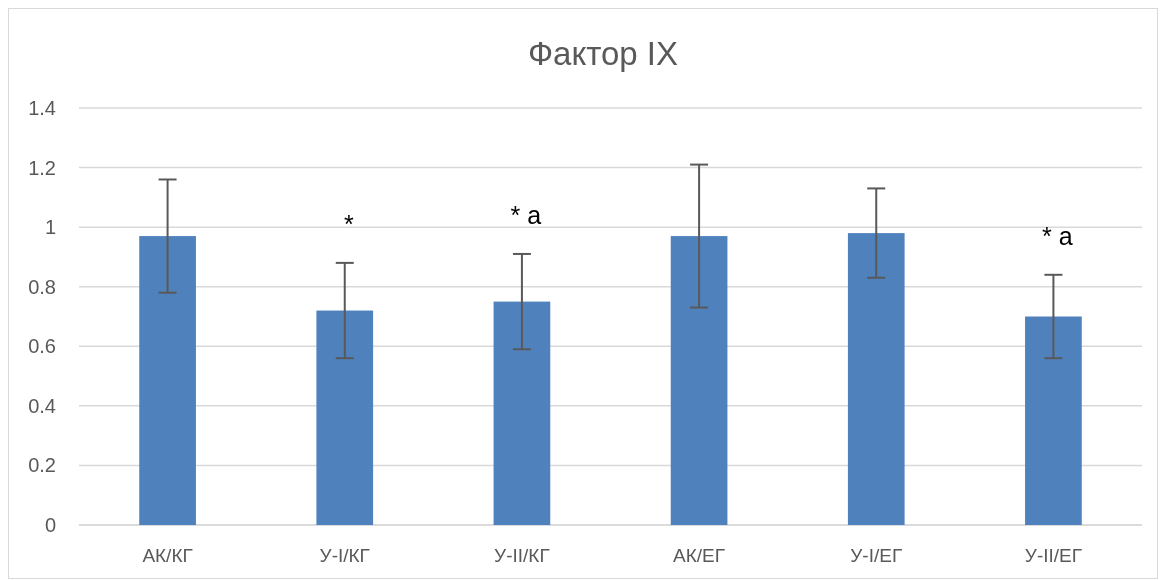  Describe the element at coordinates (167, 555) in the screenshot. I see `x-tick-label: АК/КГ` at that location.